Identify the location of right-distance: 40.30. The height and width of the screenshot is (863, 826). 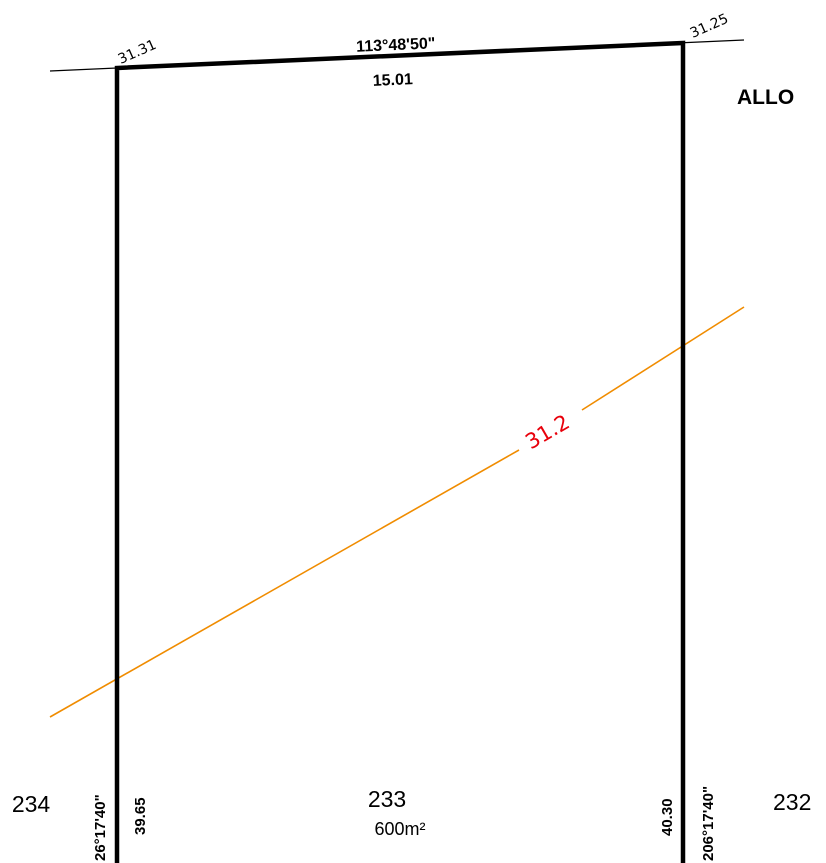
(667, 817).